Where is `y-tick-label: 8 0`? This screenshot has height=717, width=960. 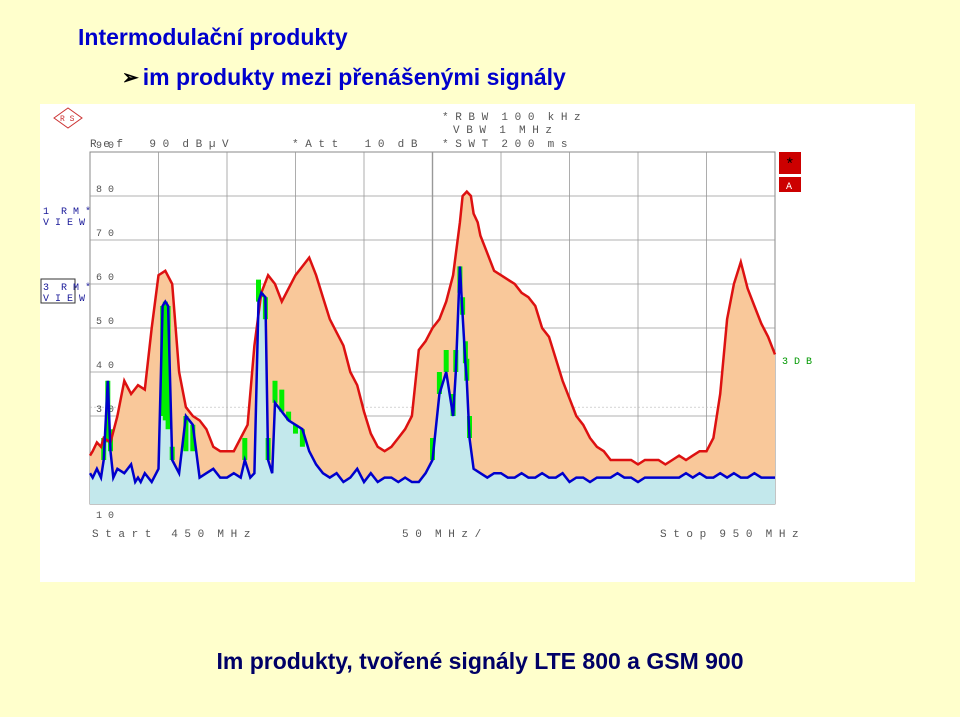 y-tick-label: 8 0 is located at coordinates (105, 190).